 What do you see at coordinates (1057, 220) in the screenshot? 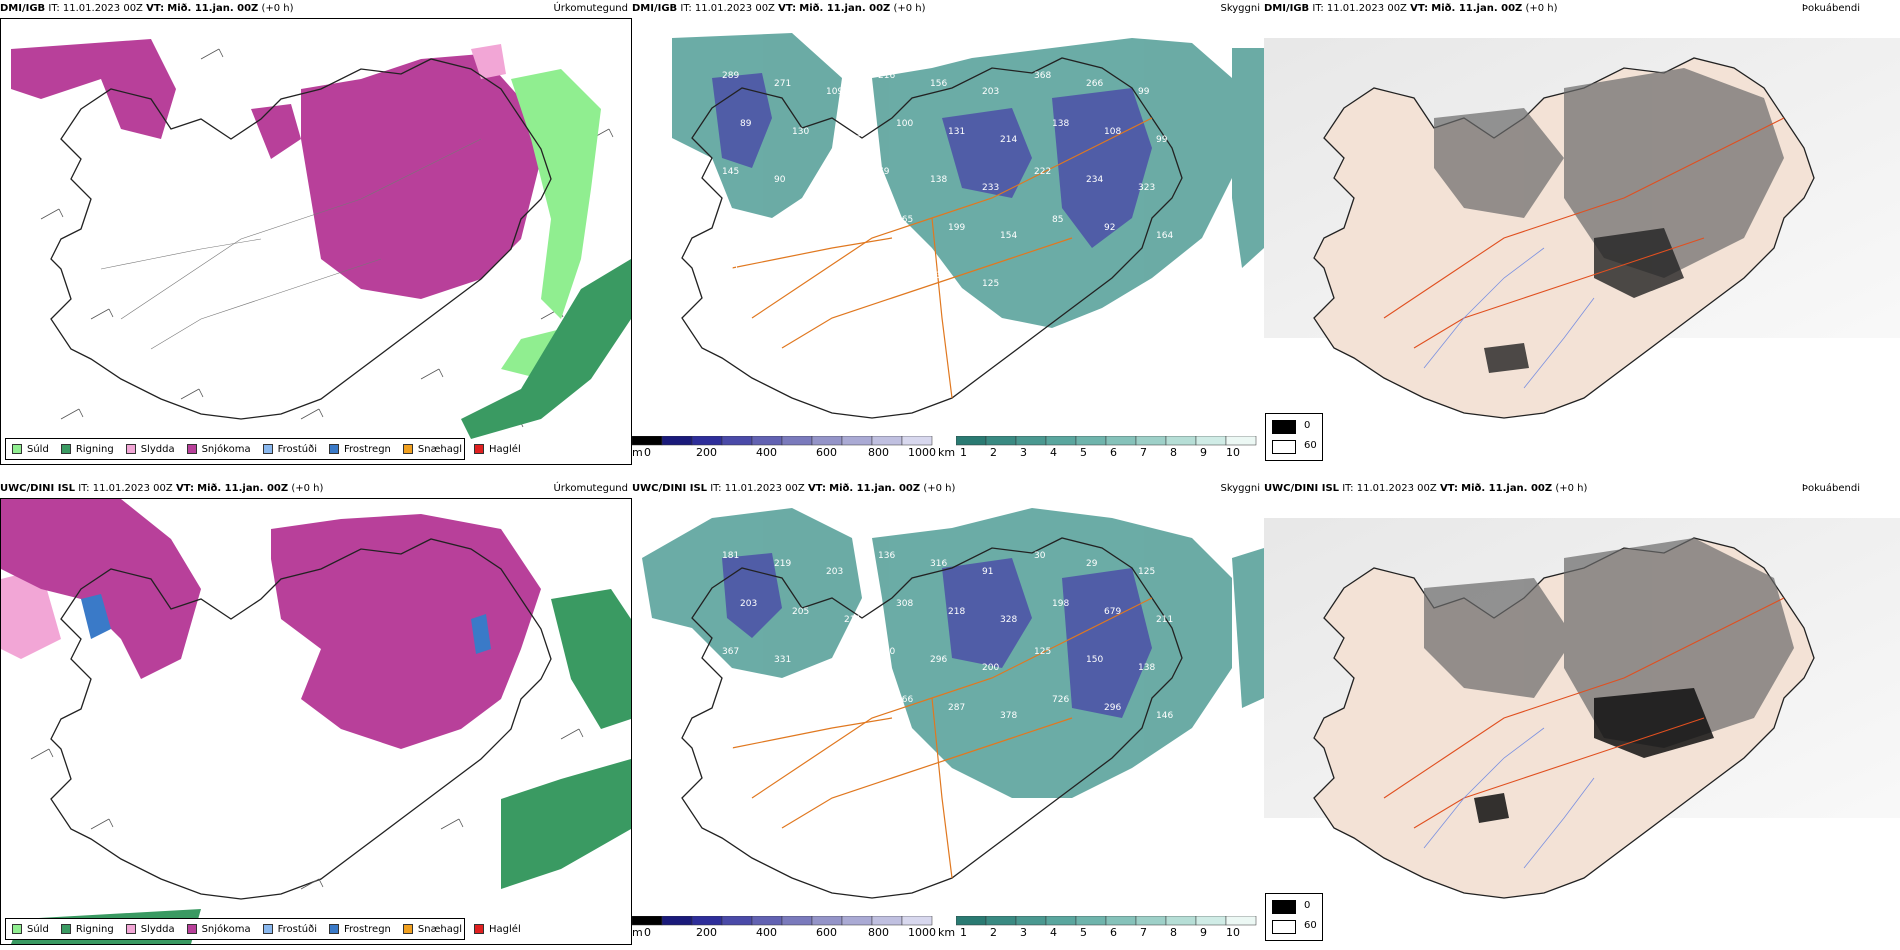
I see `cloud-base-label: 85` at bounding box center [1057, 220].